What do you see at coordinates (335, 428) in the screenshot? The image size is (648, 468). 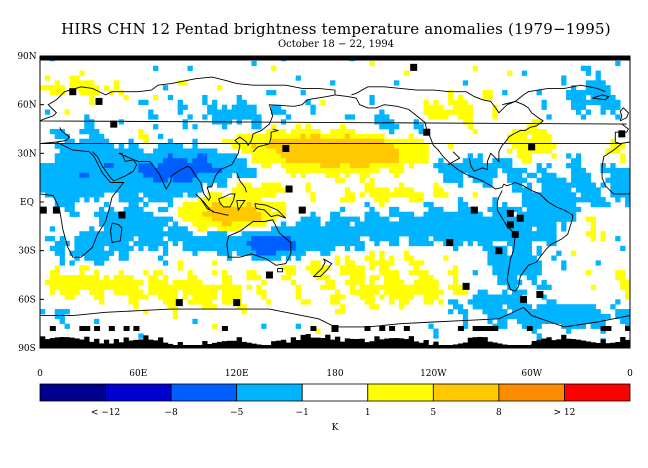 I see `colorbar-unit: K` at bounding box center [335, 428].